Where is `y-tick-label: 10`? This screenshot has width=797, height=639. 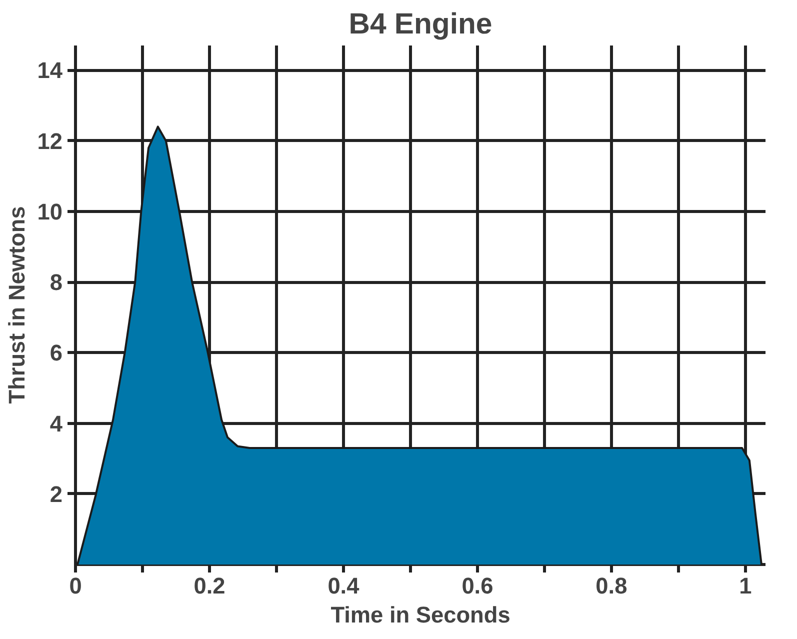 y-tick-label: 10 is located at coordinates (49, 211).